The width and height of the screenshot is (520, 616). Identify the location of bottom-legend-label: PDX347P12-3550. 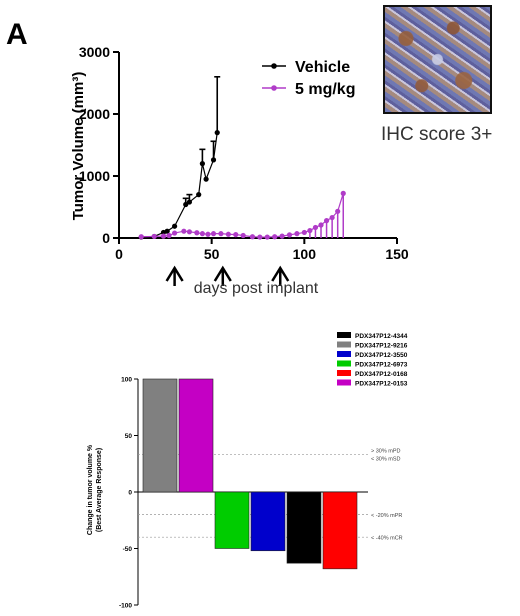
(381, 355).